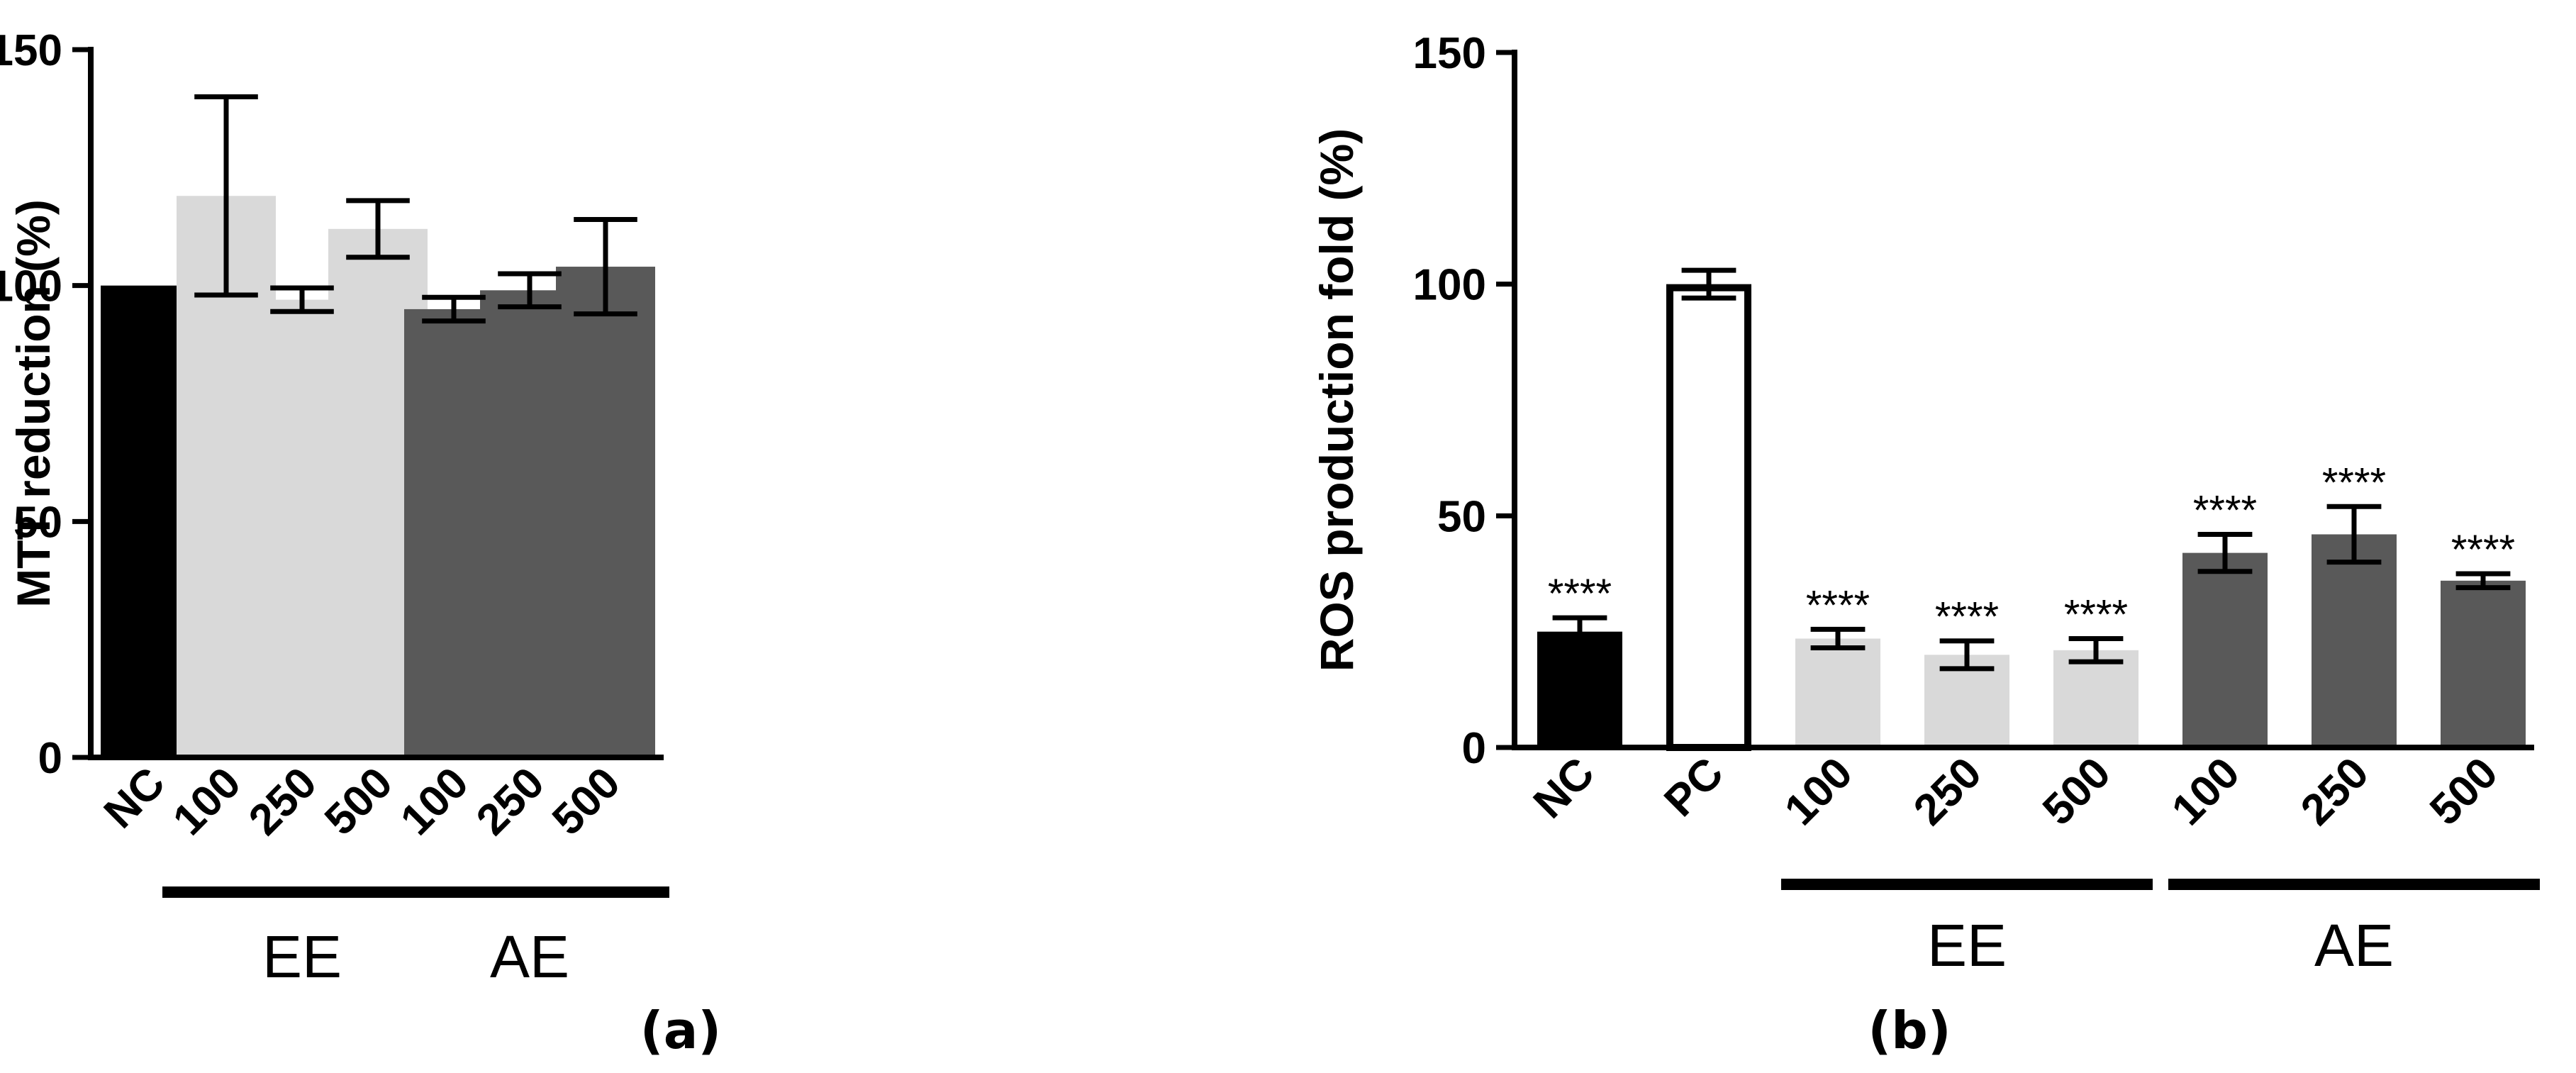 The image size is (2576, 1073). I want to click on panel-label: (a), so click(680, 1030).